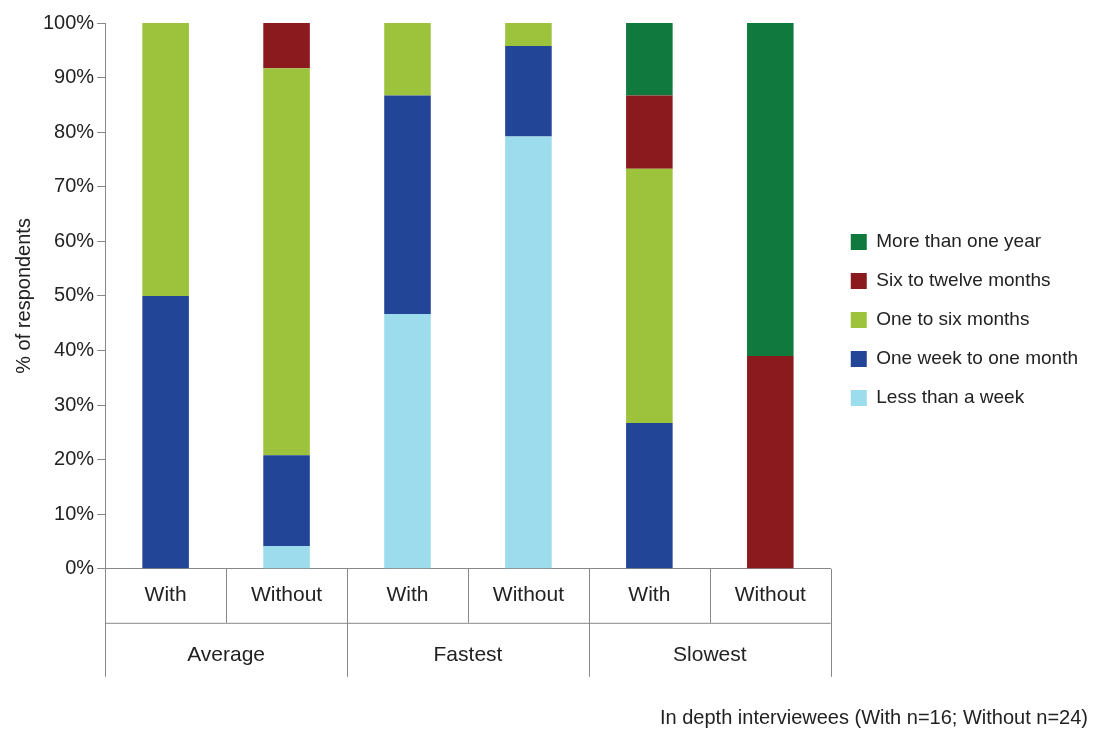 This screenshot has width=1100, height=740. Describe the element at coordinates (226, 653) in the screenshot. I see `text: Average` at that location.